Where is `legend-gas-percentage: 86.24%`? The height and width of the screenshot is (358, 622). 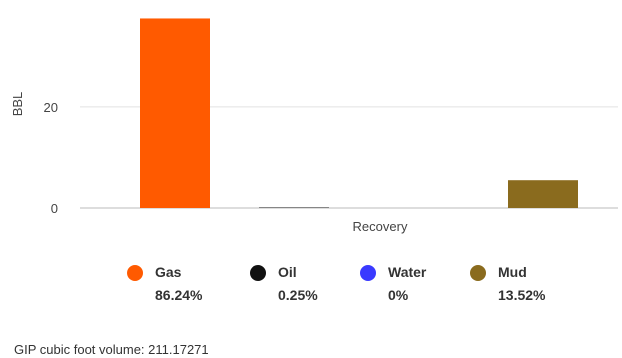 legend-gas-percentage: 86.24% is located at coordinates (179, 295).